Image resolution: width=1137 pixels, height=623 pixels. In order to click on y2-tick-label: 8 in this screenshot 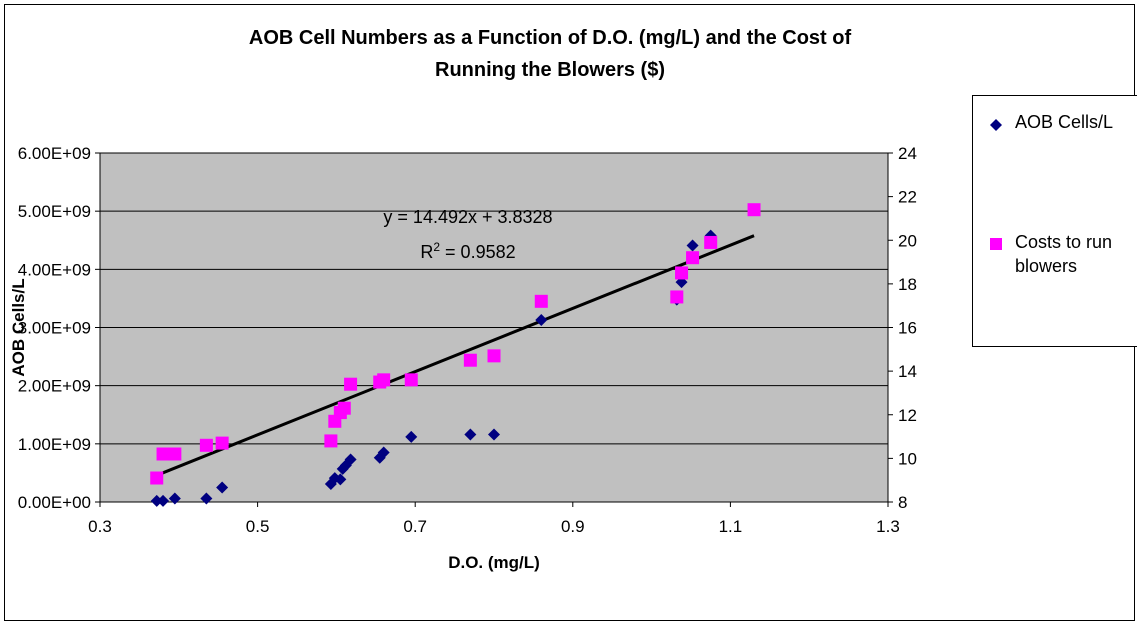, I will do `click(902, 502)`.